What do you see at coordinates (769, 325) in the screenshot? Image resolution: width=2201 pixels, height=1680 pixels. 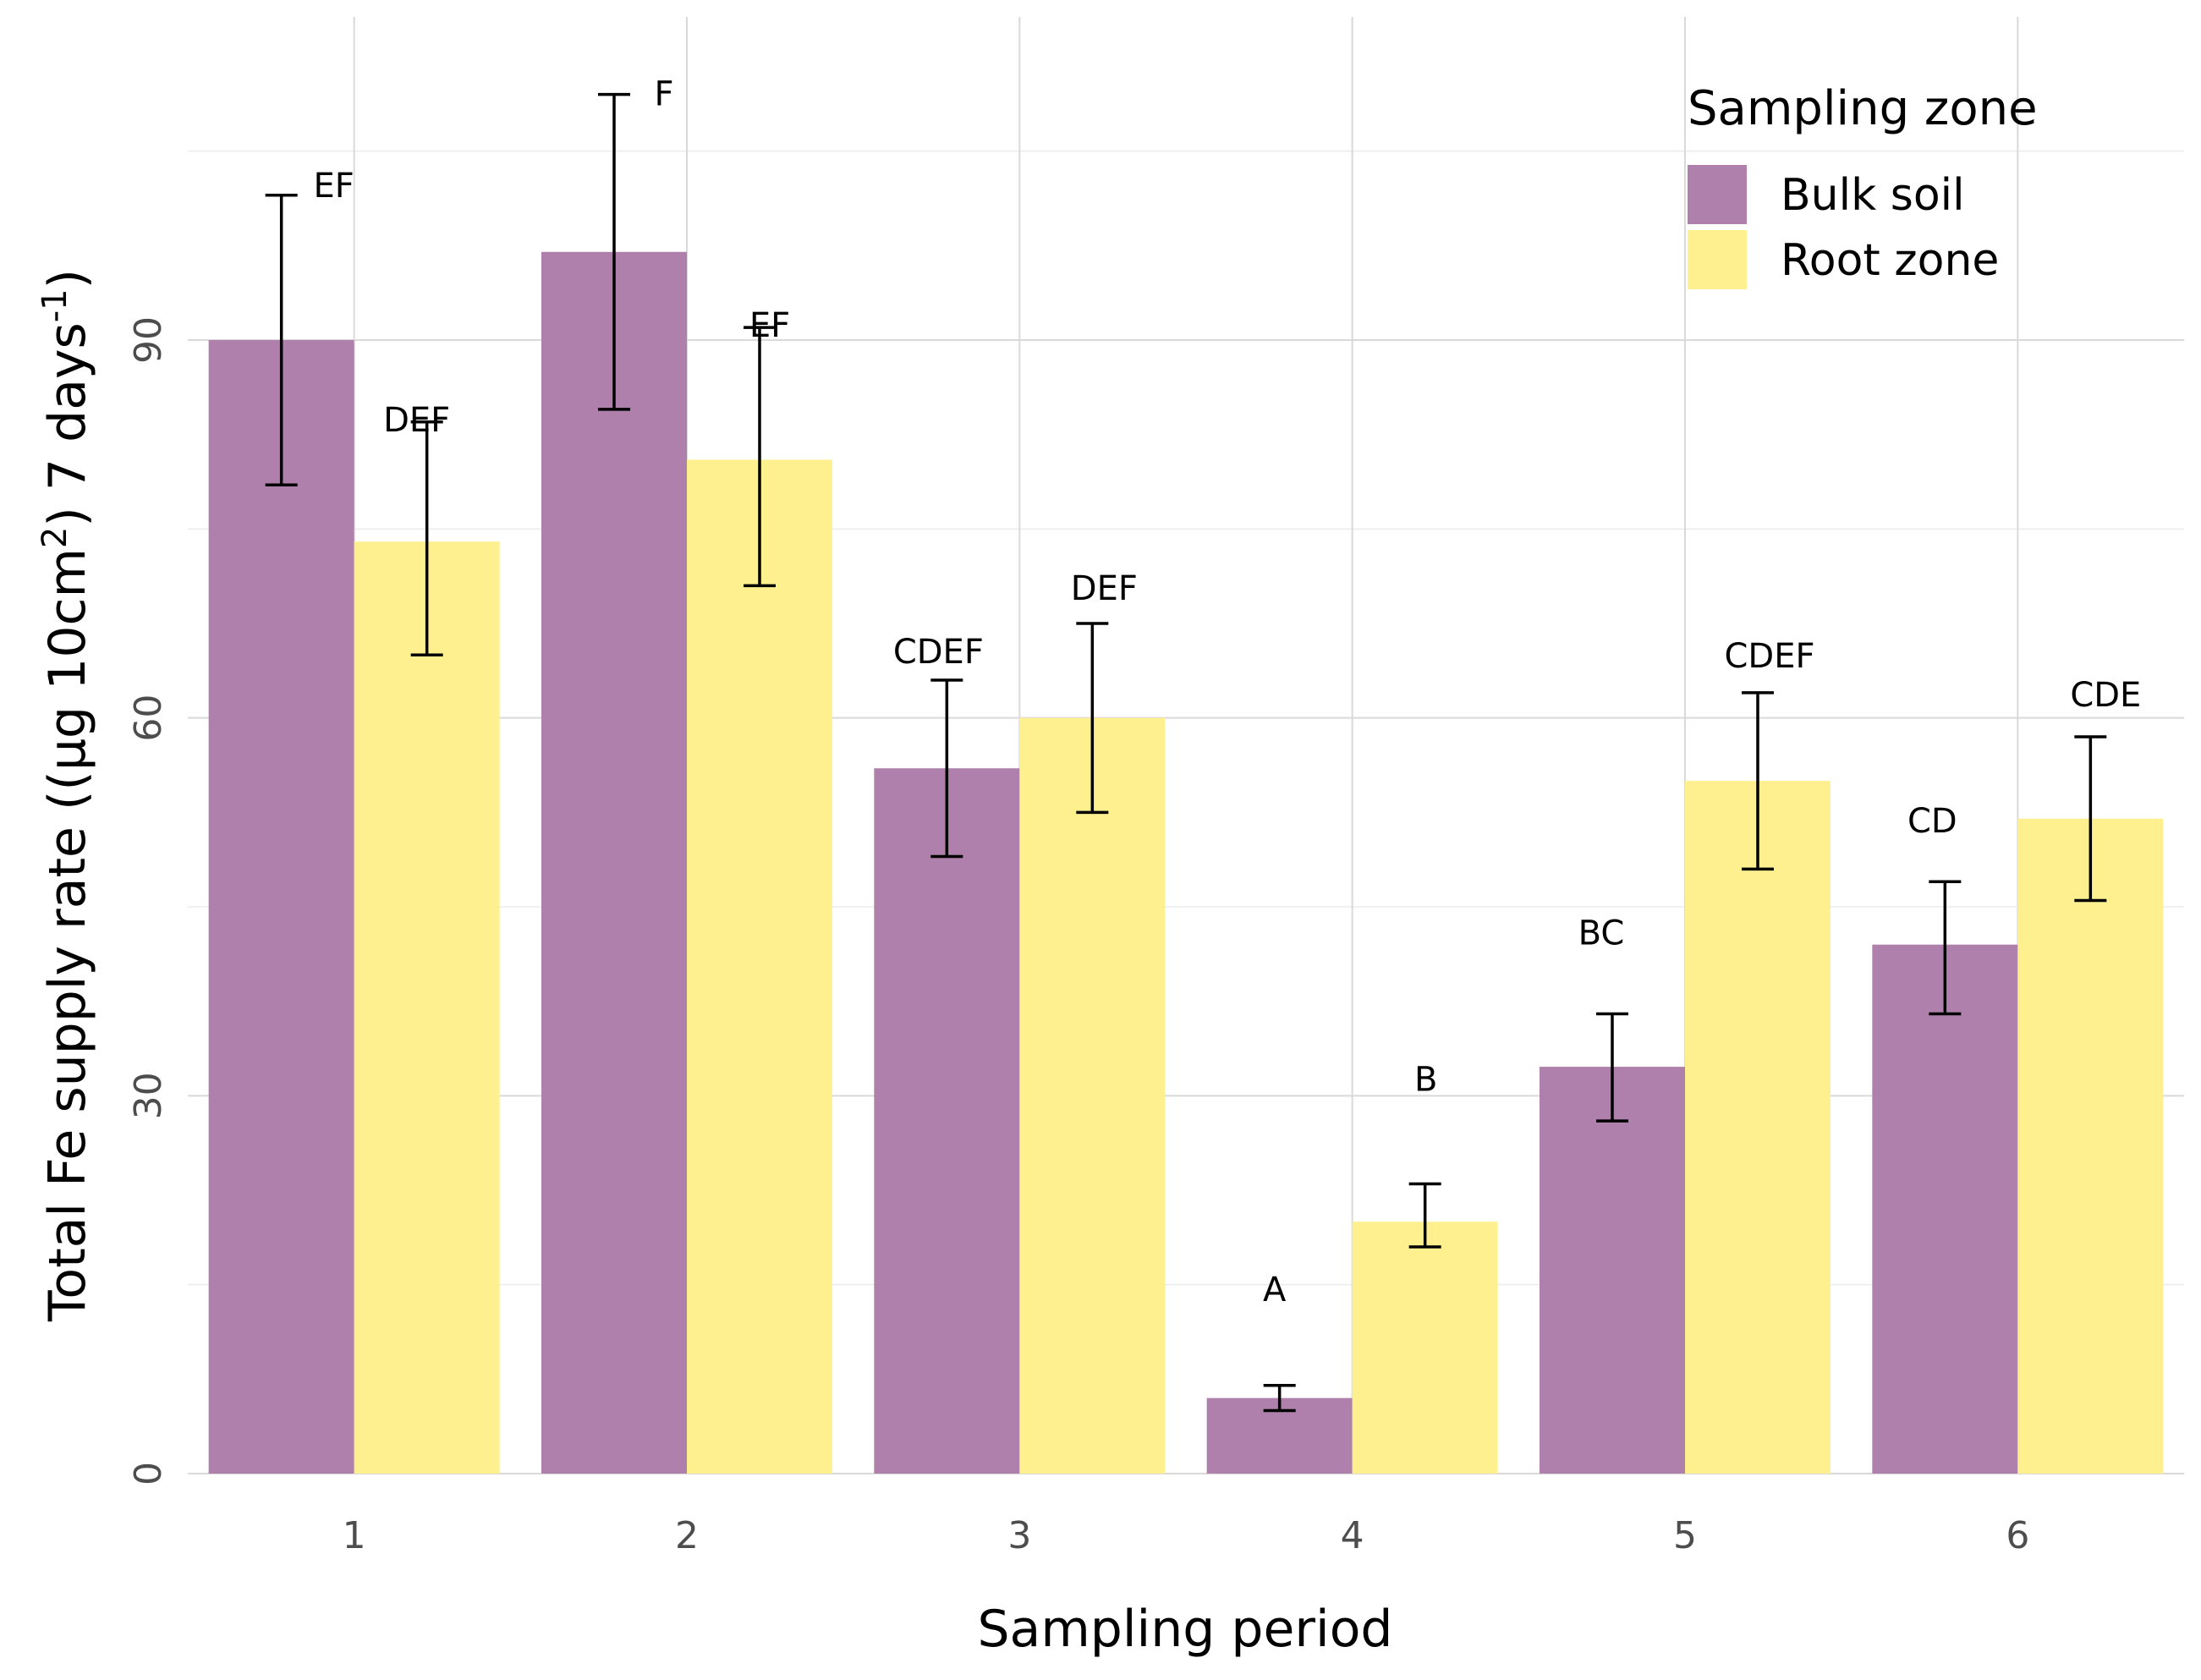 I see `sig-label-root-zone-period-2: EF` at bounding box center [769, 325].